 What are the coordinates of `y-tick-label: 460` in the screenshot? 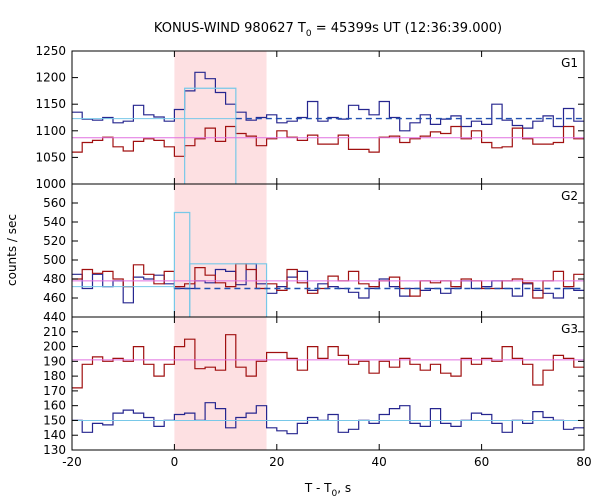 It's located at (54, 298).